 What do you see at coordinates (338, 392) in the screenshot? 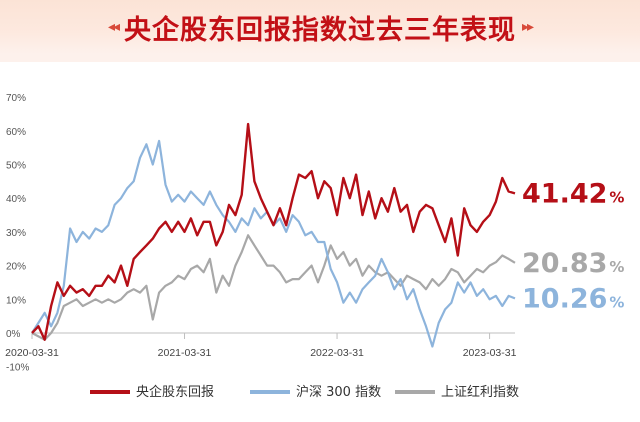
I see `legend-label: 沪深 300 指数` at bounding box center [338, 392].